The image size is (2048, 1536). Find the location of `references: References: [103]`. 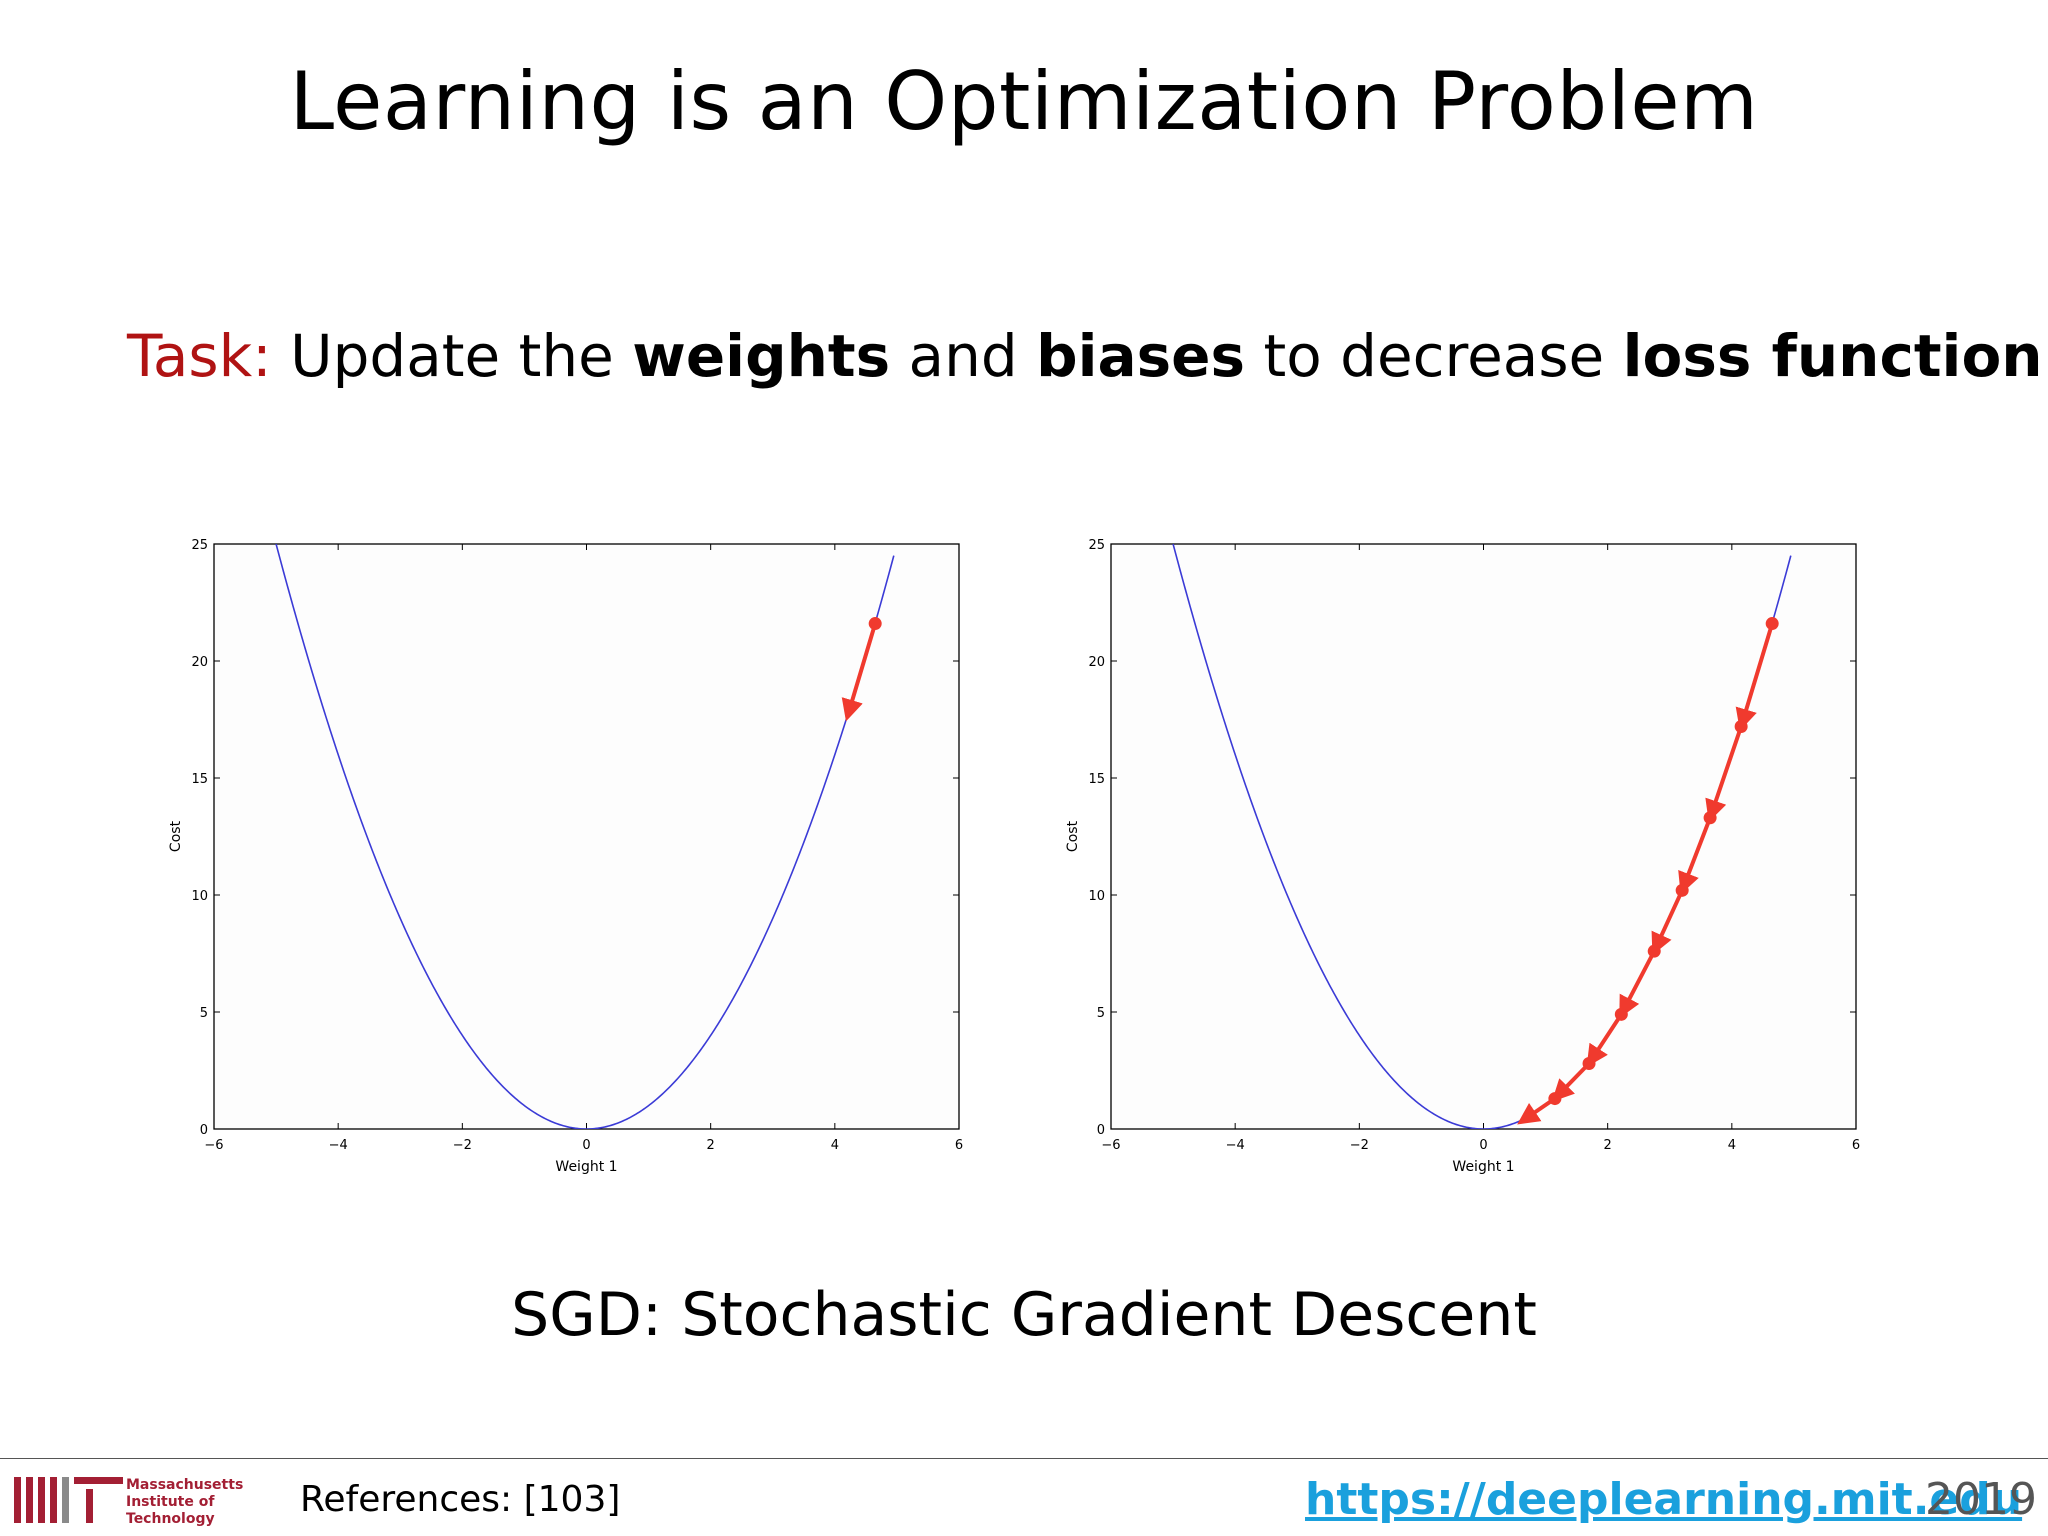

references: References: [103] is located at coordinates (460, 1499).